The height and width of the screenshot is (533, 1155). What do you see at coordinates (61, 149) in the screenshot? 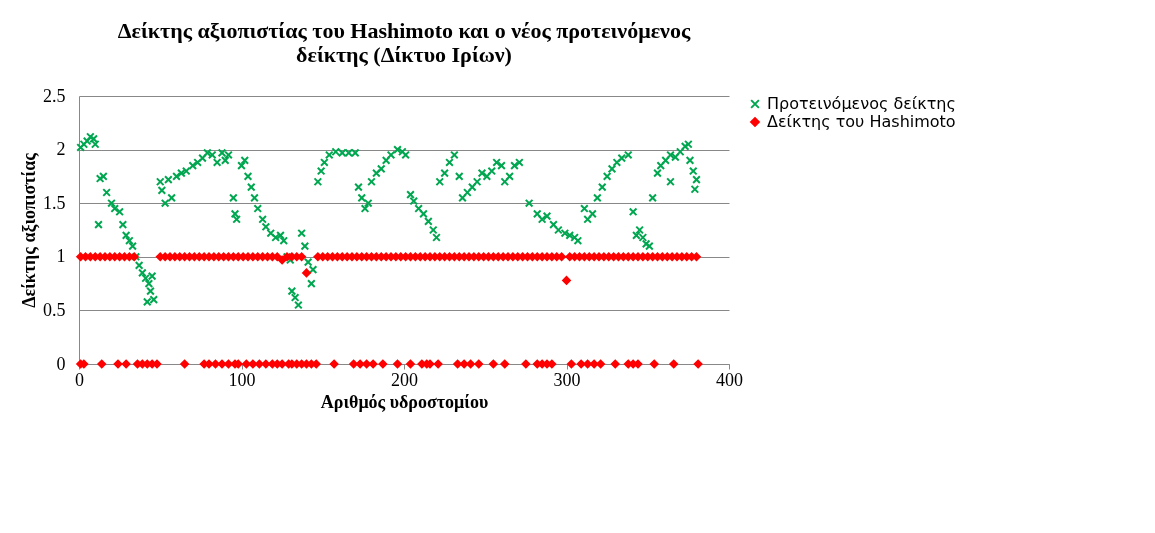
I see `y-tick-label: 2` at bounding box center [61, 149].